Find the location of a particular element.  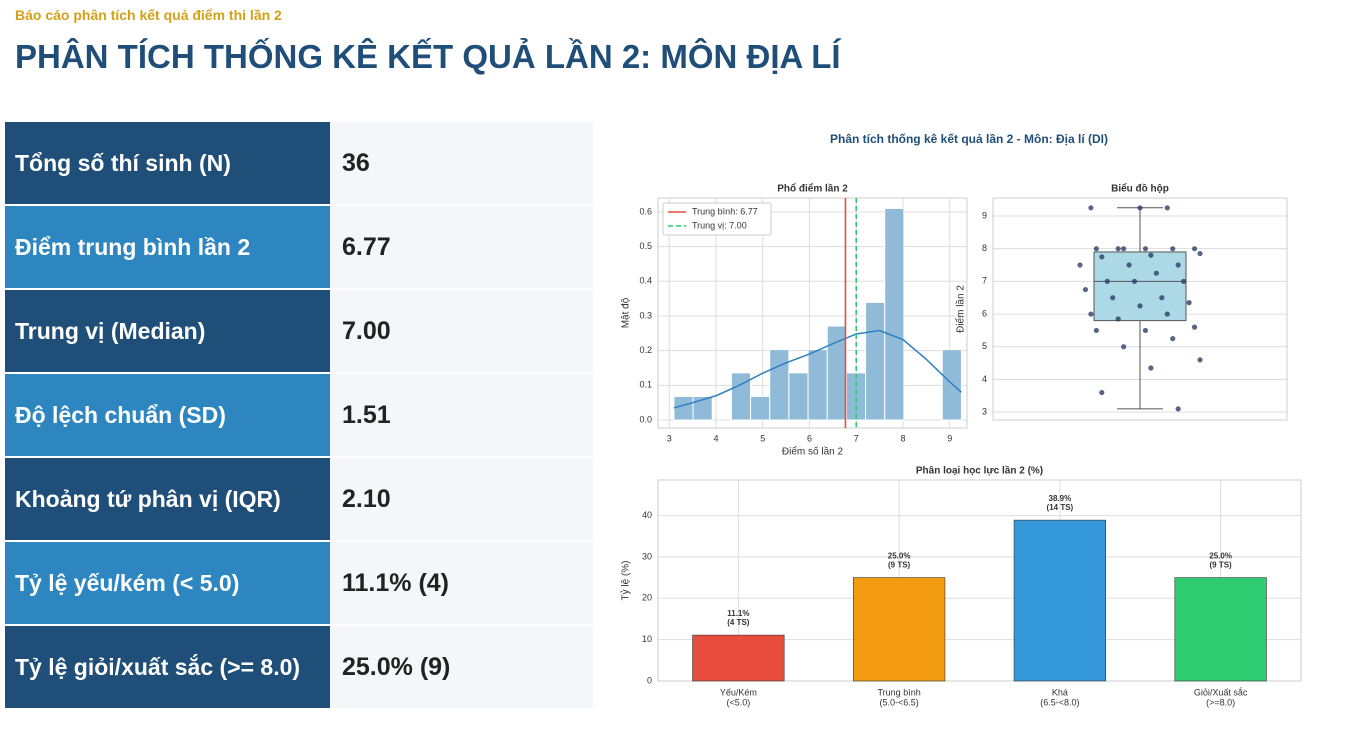

y-tick-label: 0.1 is located at coordinates (645, 385).